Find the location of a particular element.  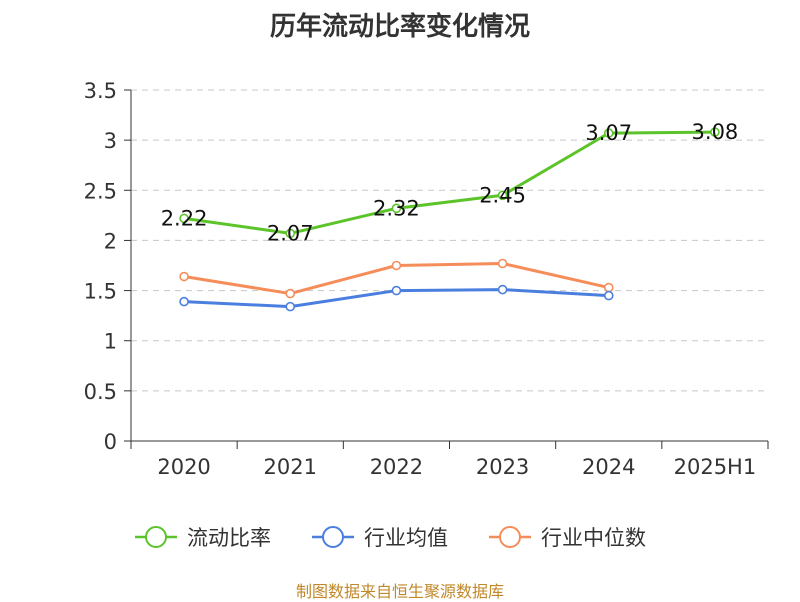

legend: 流动比率 行业均值 行业中位数 is located at coordinates (390, 538).